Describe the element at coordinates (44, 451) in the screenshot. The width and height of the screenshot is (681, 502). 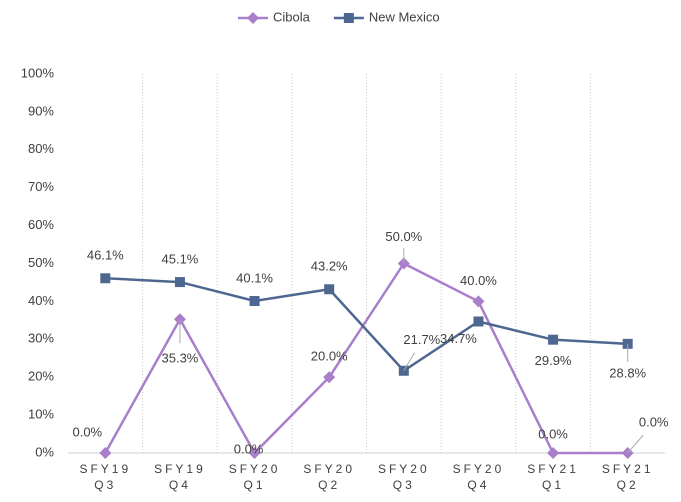
I see `y-tick-label: 0%` at that location.